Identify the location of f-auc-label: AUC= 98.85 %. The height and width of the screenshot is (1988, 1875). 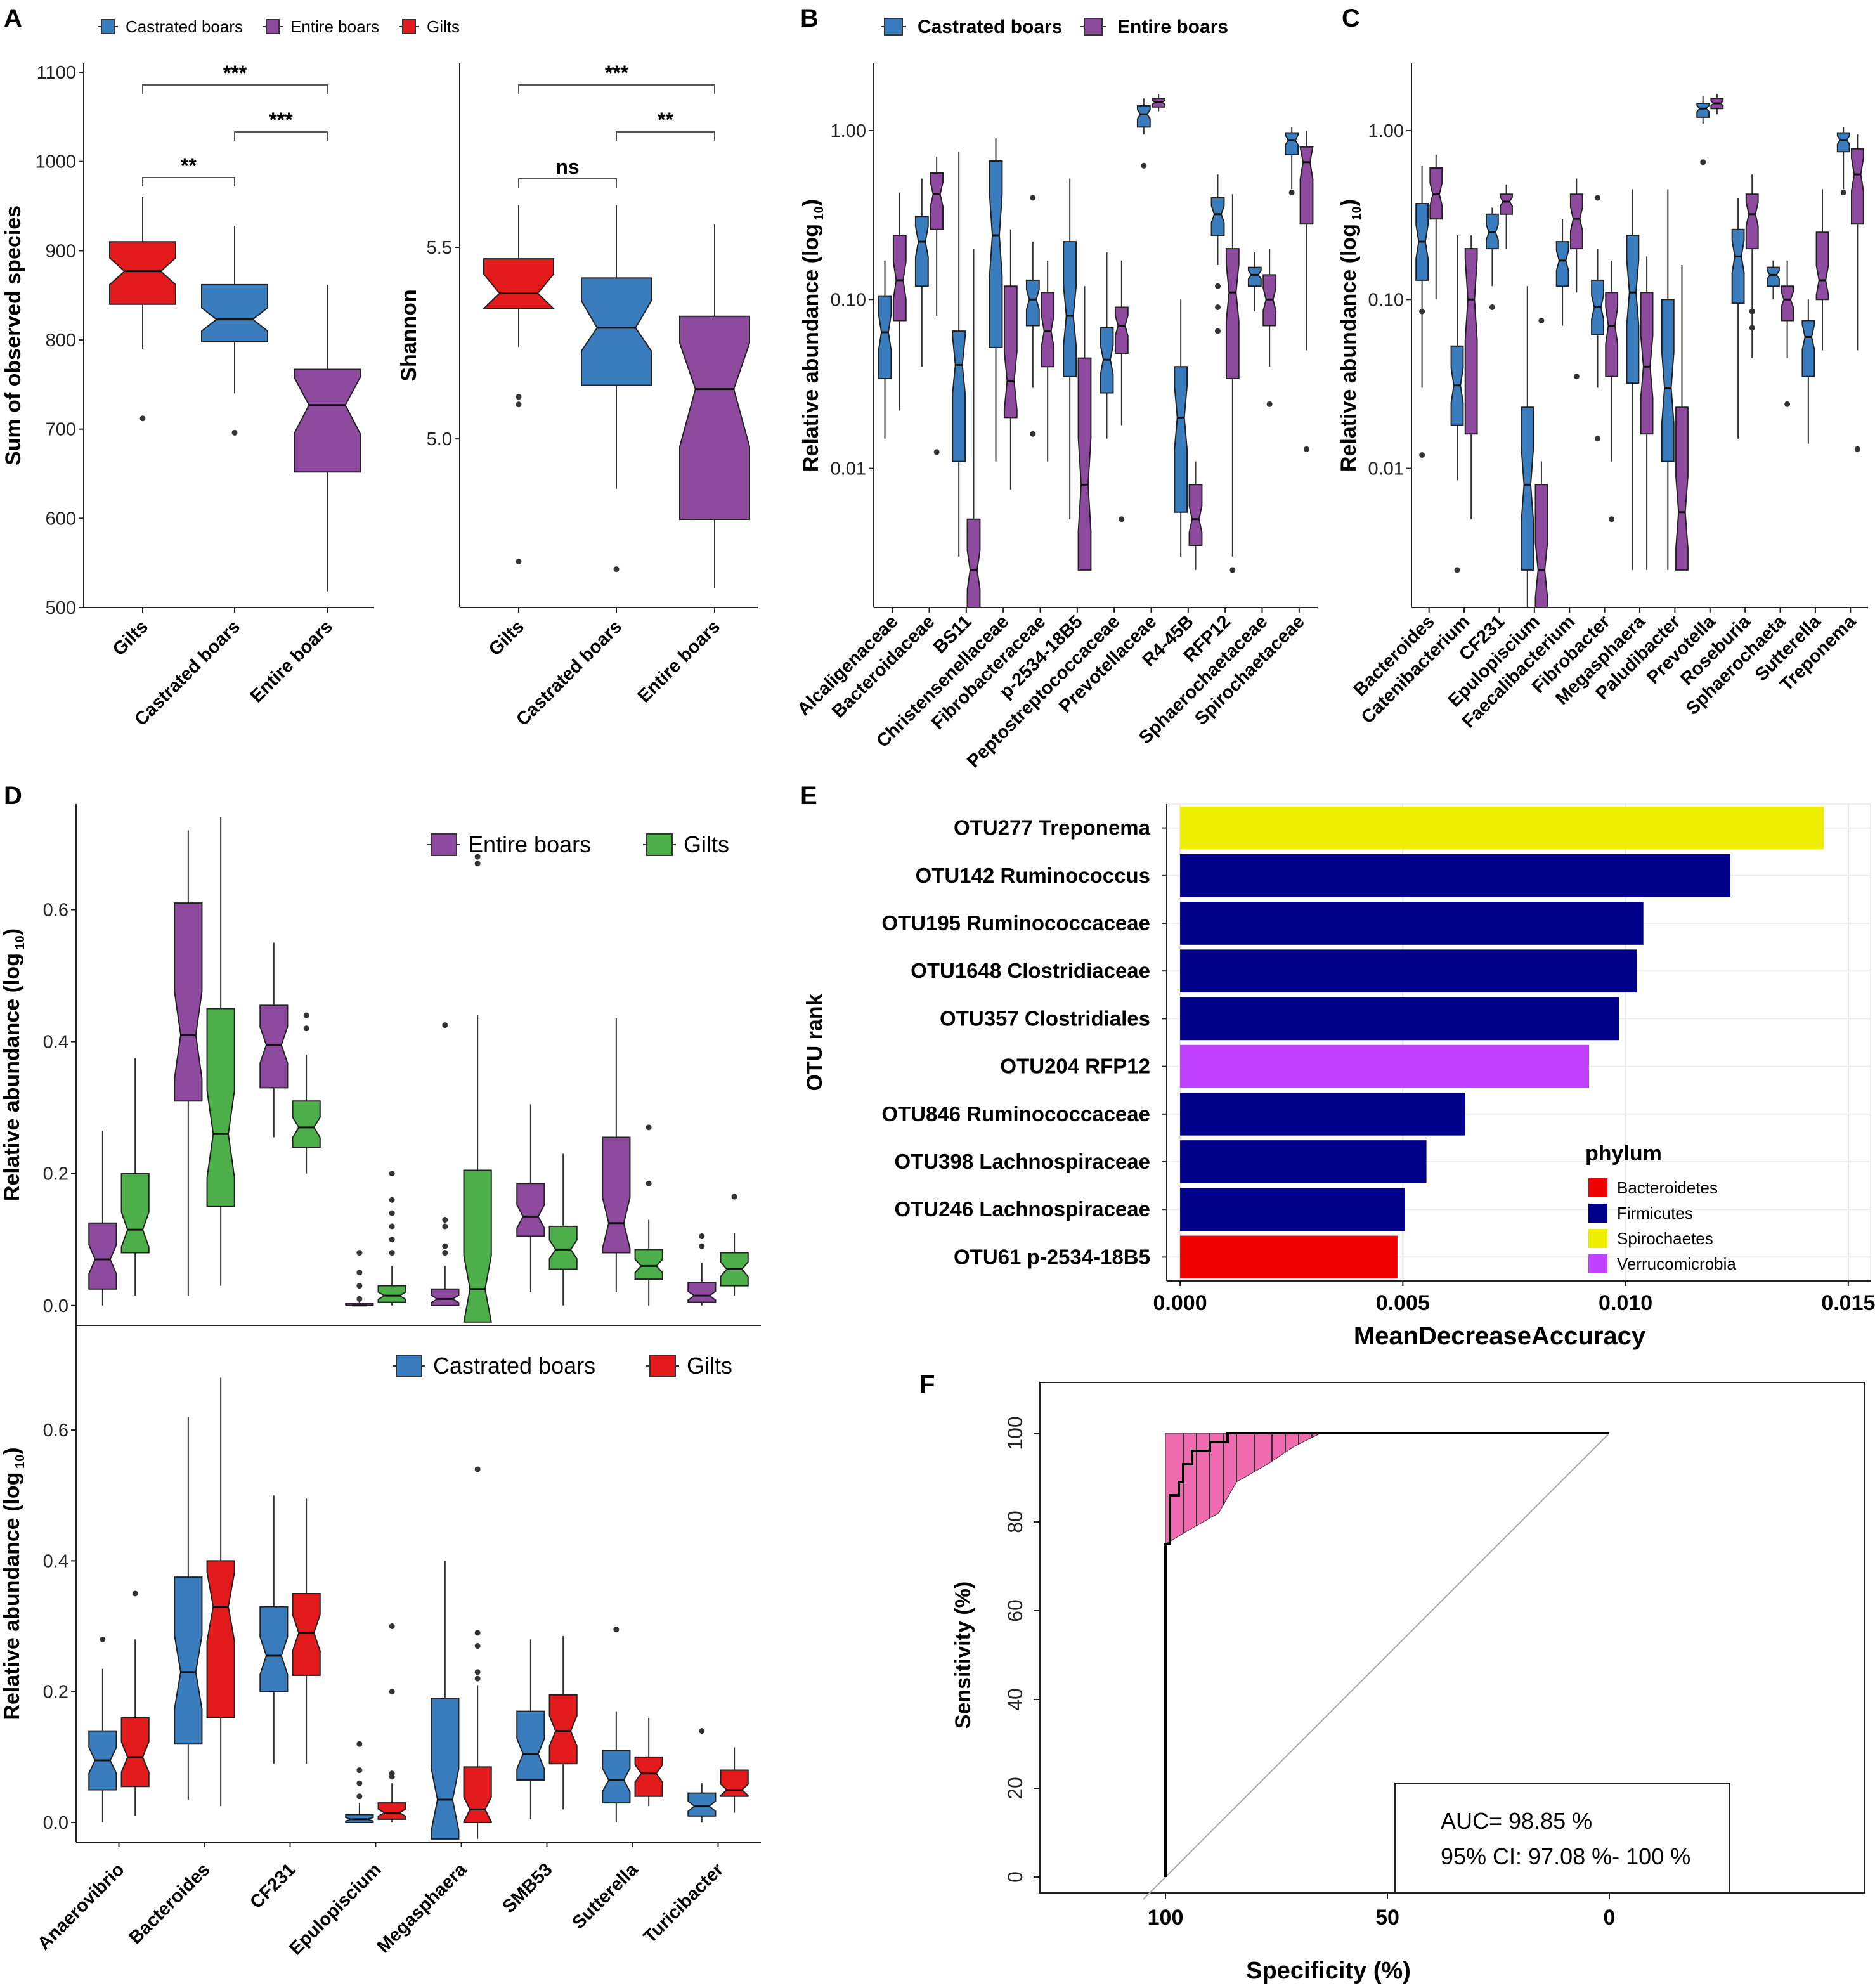
(1516, 1821).